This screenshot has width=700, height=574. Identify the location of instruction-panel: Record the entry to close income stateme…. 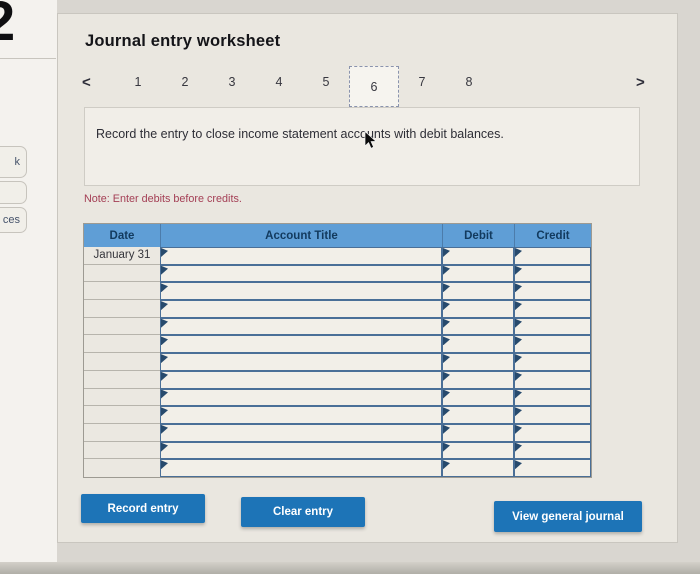
(362, 146).